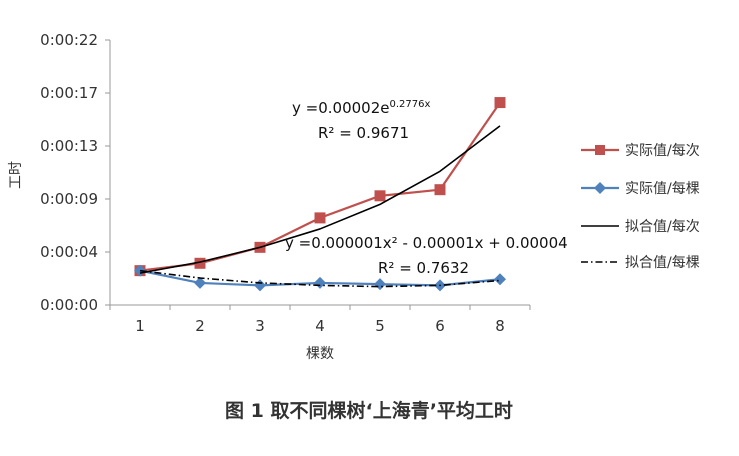 This screenshot has width=739, height=456. Describe the element at coordinates (320, 326) in the screenshot. I see `x-tick-label: 4` at that location.